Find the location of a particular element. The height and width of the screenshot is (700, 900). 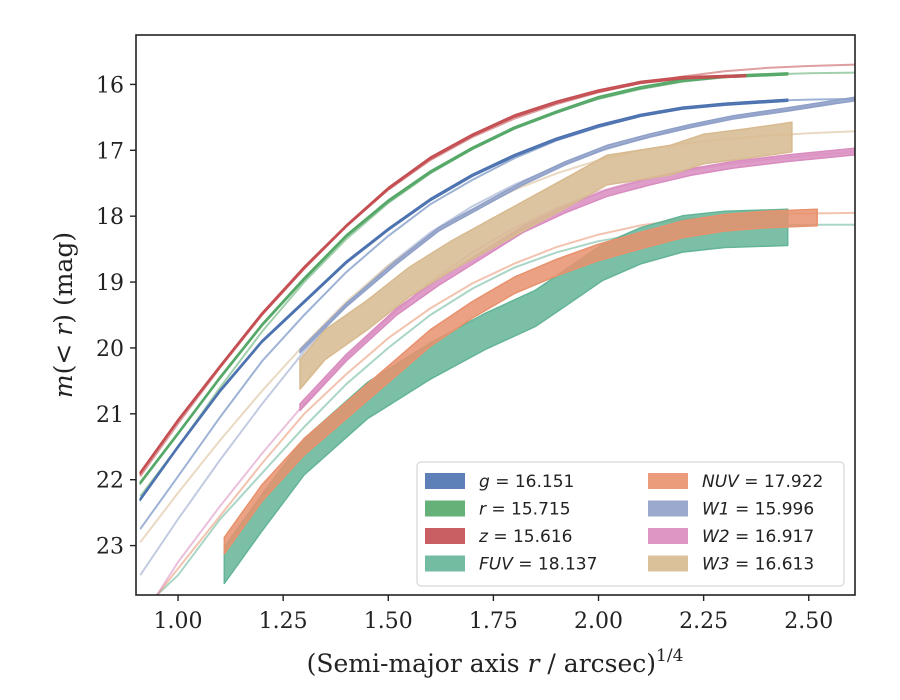

legend-swatch-fuv is located at coordinates (445, 563).